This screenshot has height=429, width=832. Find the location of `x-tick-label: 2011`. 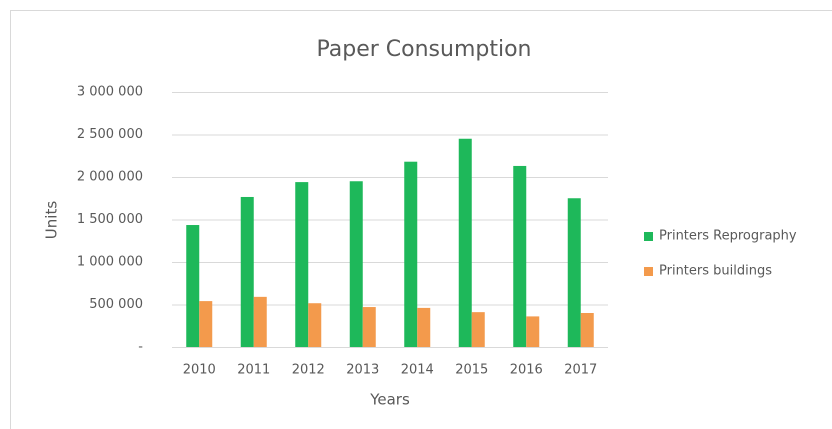

x-tick-label: 2011 is located at coordinates (253, 370).